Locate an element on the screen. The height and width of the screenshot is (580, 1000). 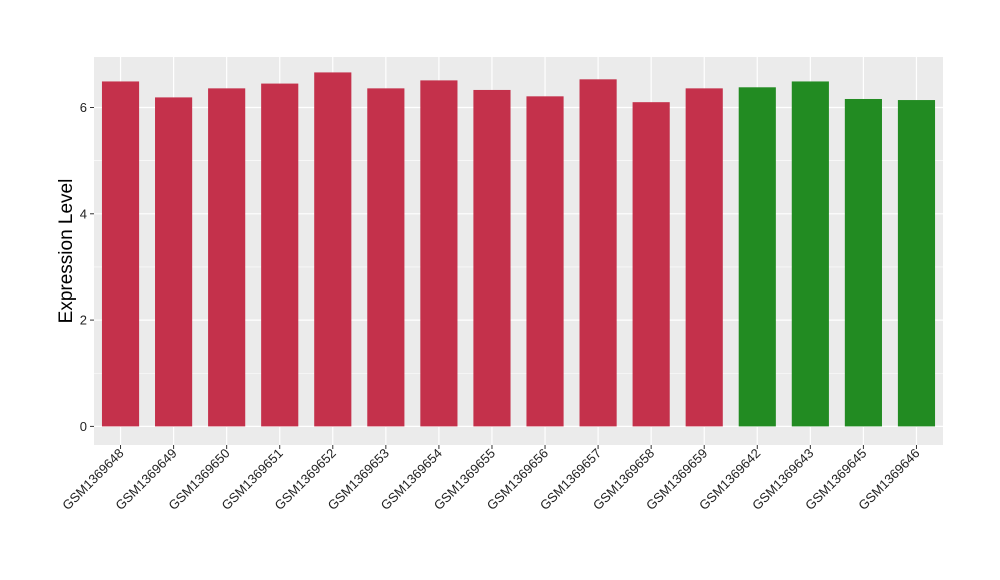
bar-gsm1369656 is located at coordinates (545, 261).